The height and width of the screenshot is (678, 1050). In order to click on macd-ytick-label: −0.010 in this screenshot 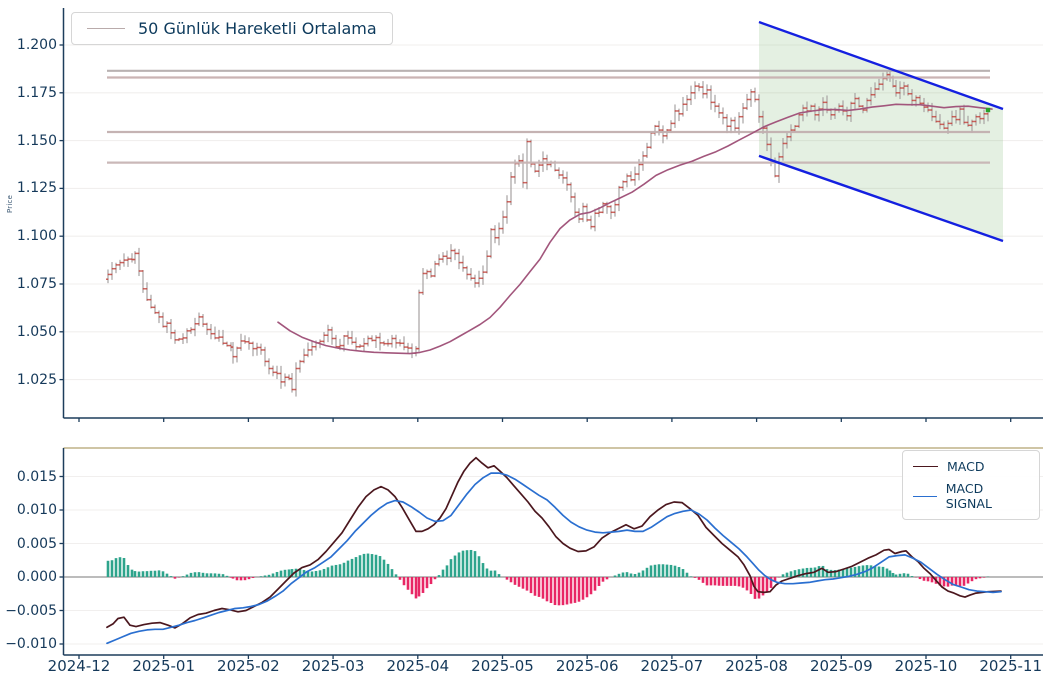, I will do `click(31, 644)`.